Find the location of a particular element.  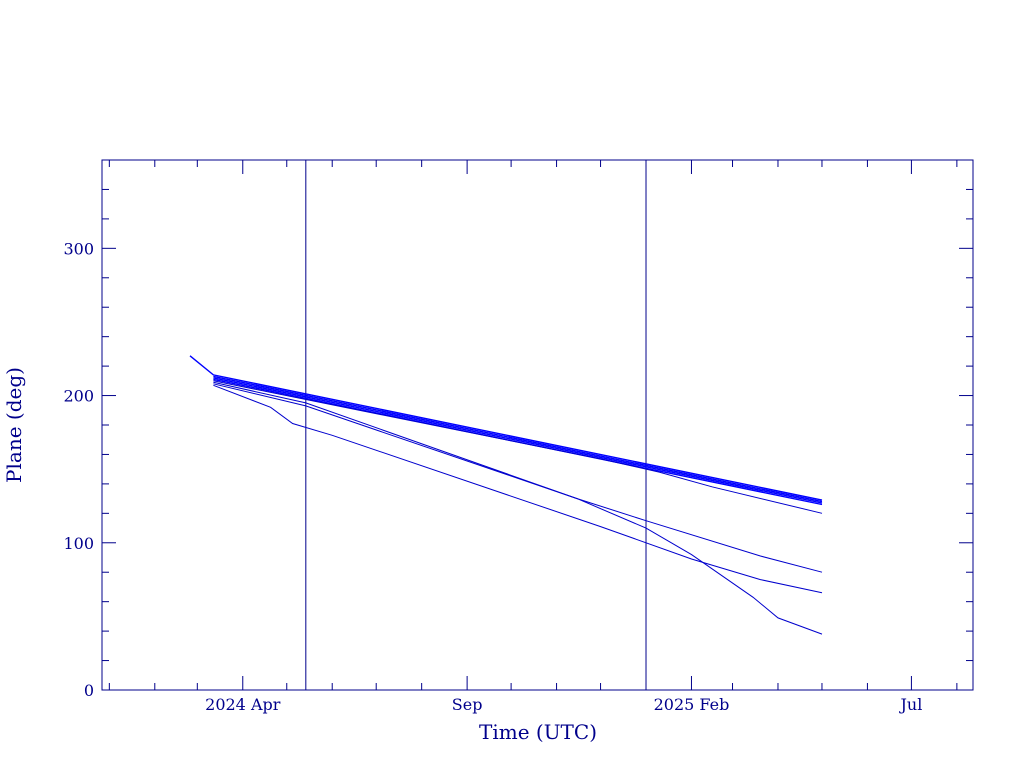

x-tick-label: 2025 Feb is located at coordinates (692, 704).